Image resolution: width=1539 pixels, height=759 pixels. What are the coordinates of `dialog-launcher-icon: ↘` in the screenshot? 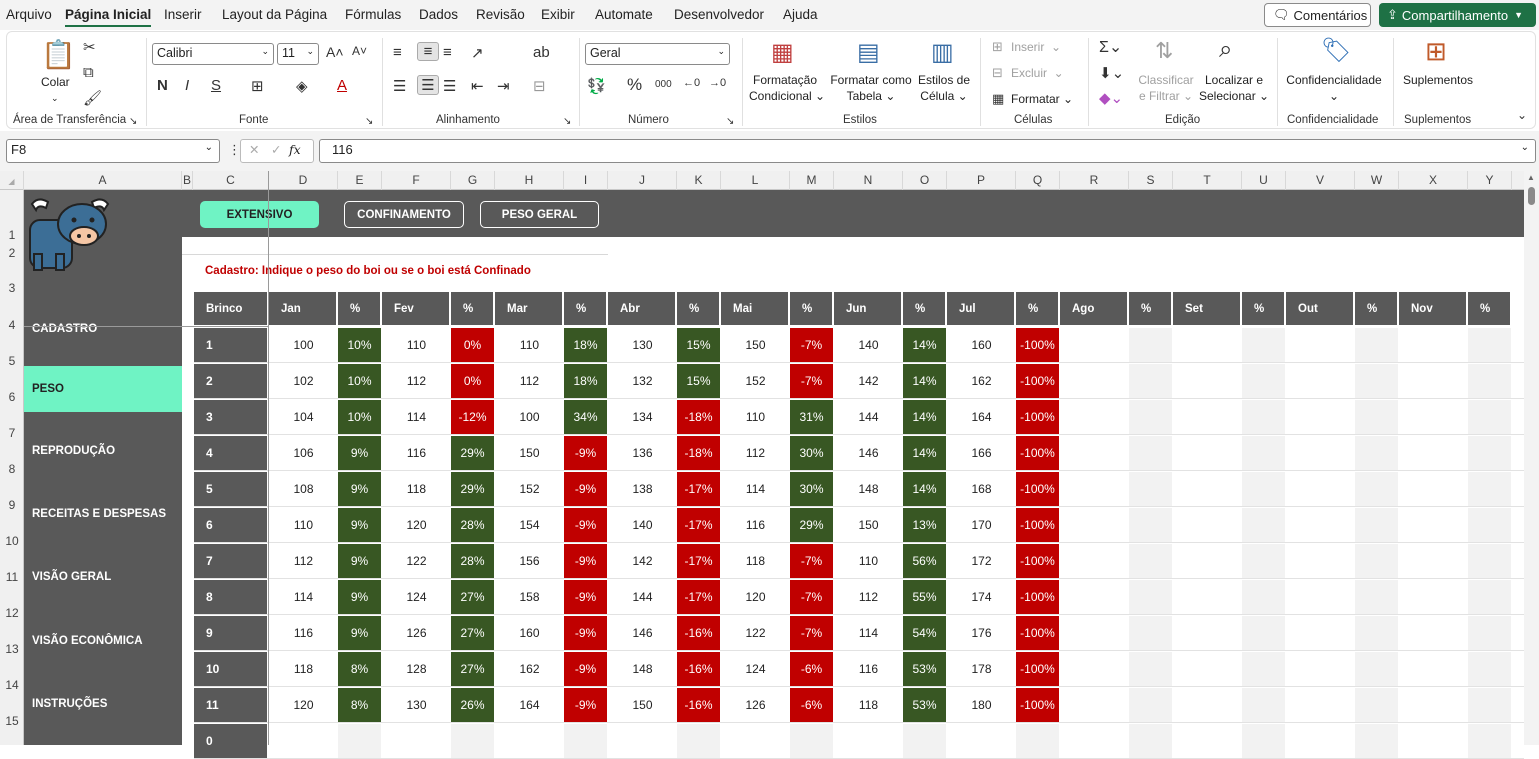 It's located at (369, 121).